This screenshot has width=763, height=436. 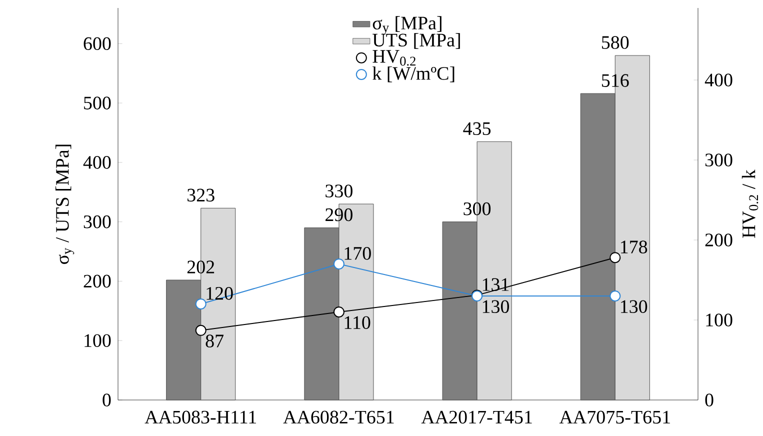 I want to click on y-tick-label: 200, so click(x=97, y=281).